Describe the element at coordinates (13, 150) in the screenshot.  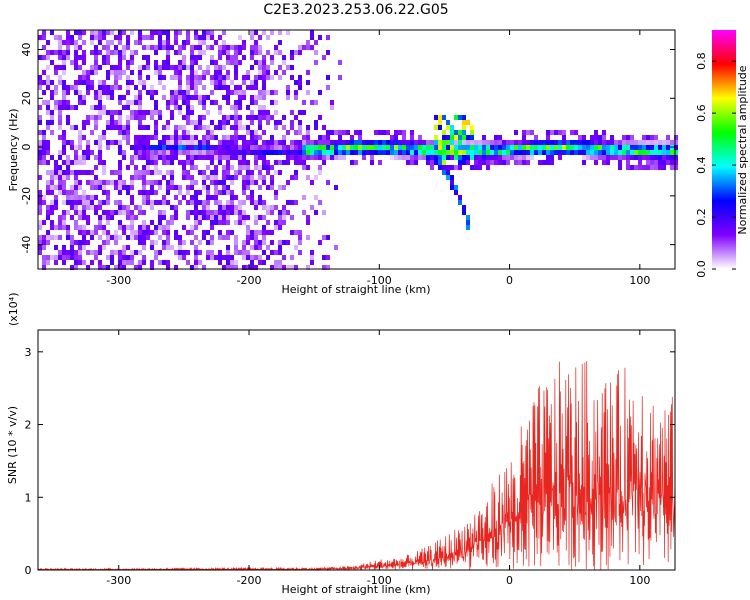
I see `spectrogram-ylabel: Frequency (Hz)` at that location.